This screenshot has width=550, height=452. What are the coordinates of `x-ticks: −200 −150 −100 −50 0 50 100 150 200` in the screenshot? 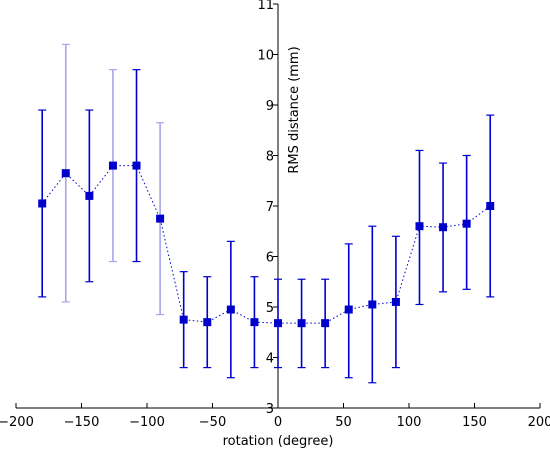 It's located at (275, 416).